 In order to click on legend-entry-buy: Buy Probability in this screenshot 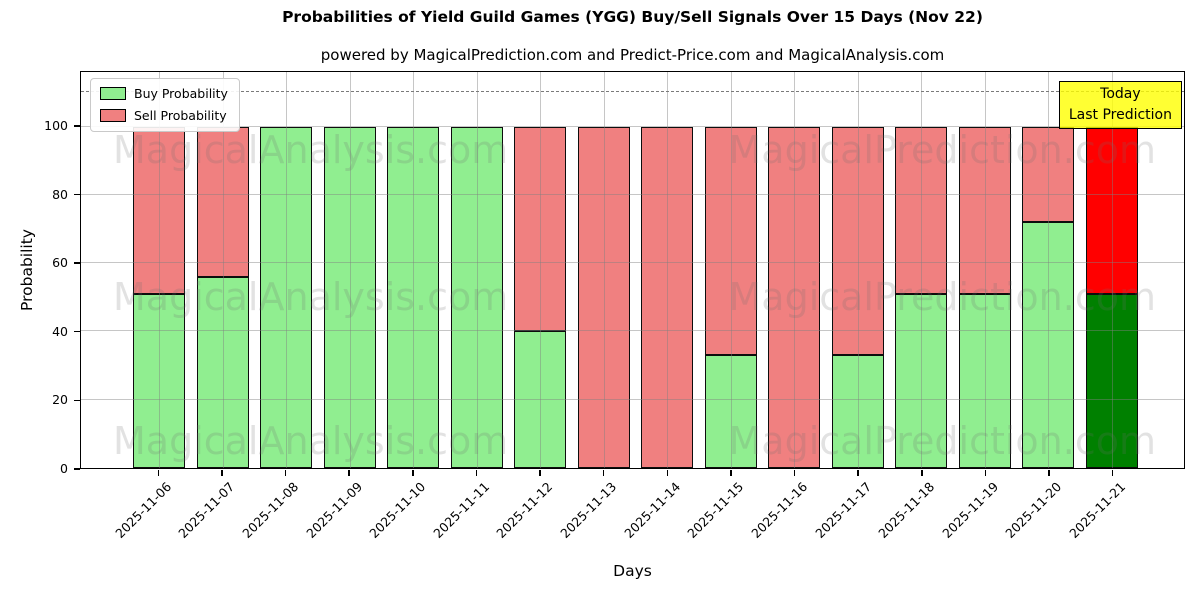, I will do `click(164, 93)`.